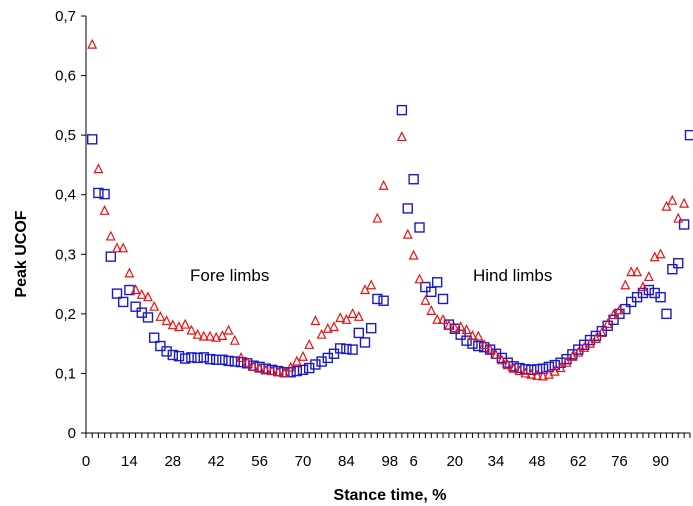 The image size is (693, 506). What do you see at coordinates (72, 433) in the screenshot?
I see `y-tick-label: 0` at bounding box center [72, 433].